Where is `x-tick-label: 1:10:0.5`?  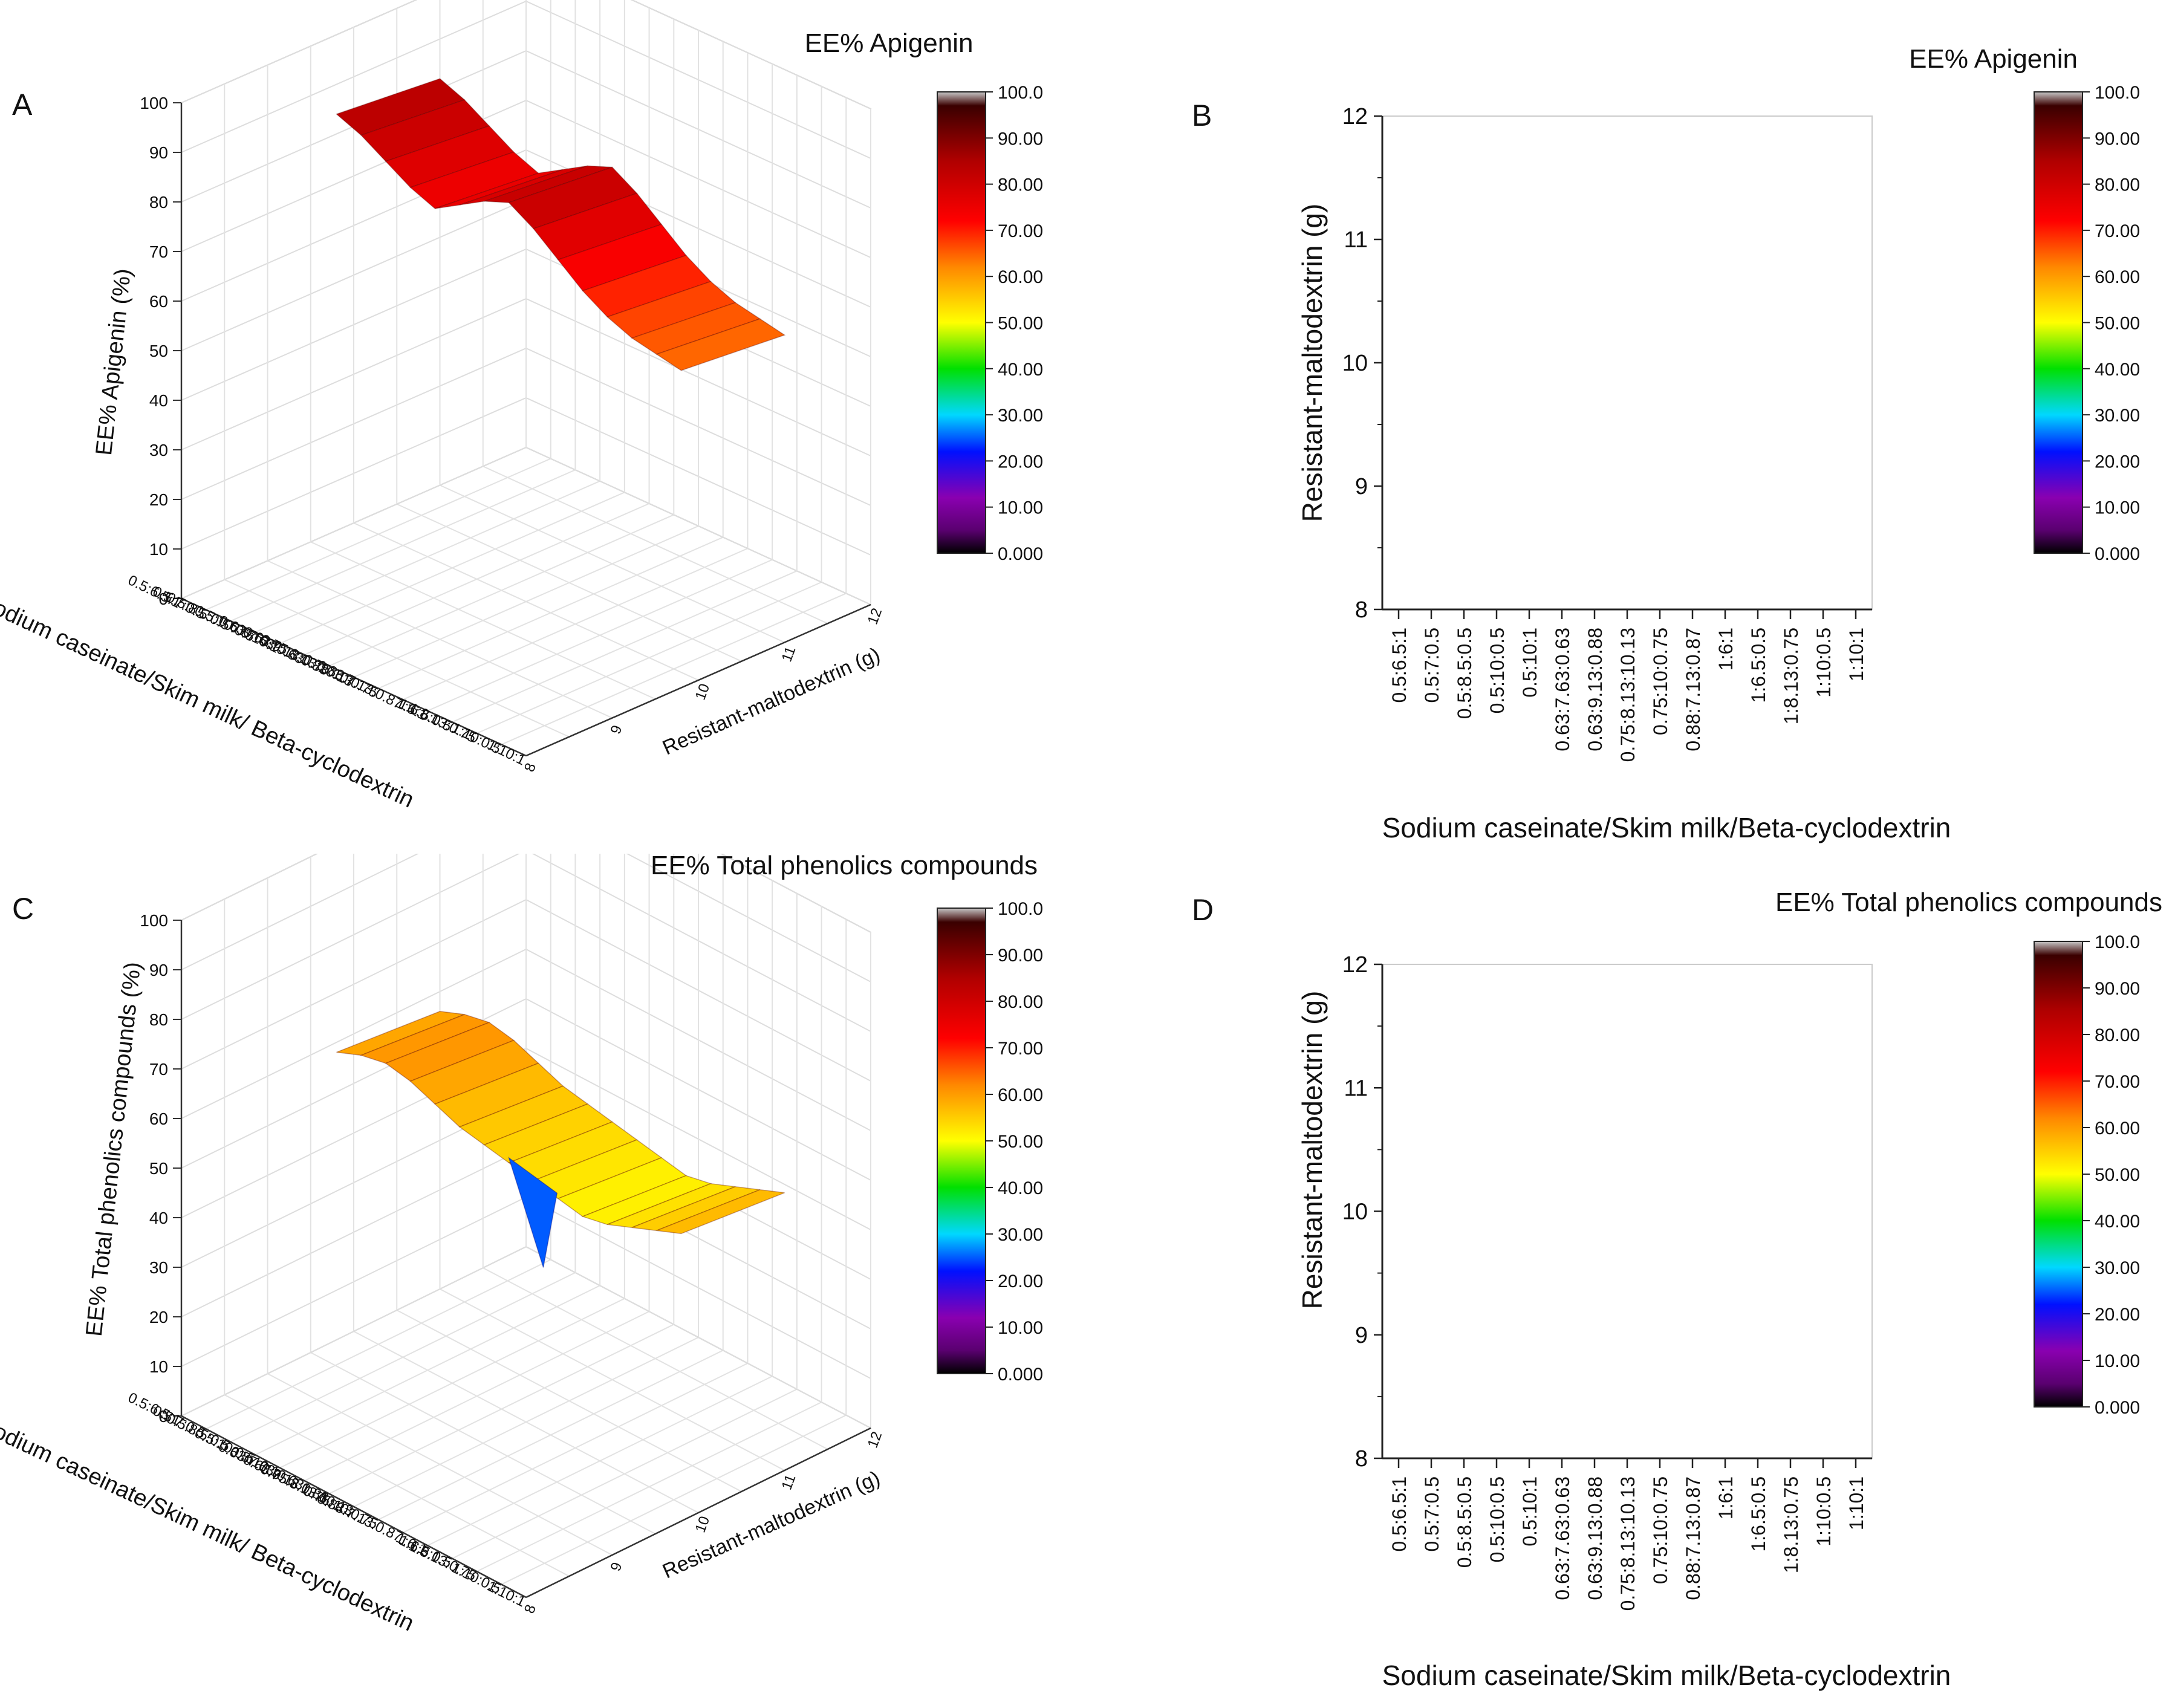
x-tick-label: 1:10:0.5 is located at coordinates (1824, 1511).